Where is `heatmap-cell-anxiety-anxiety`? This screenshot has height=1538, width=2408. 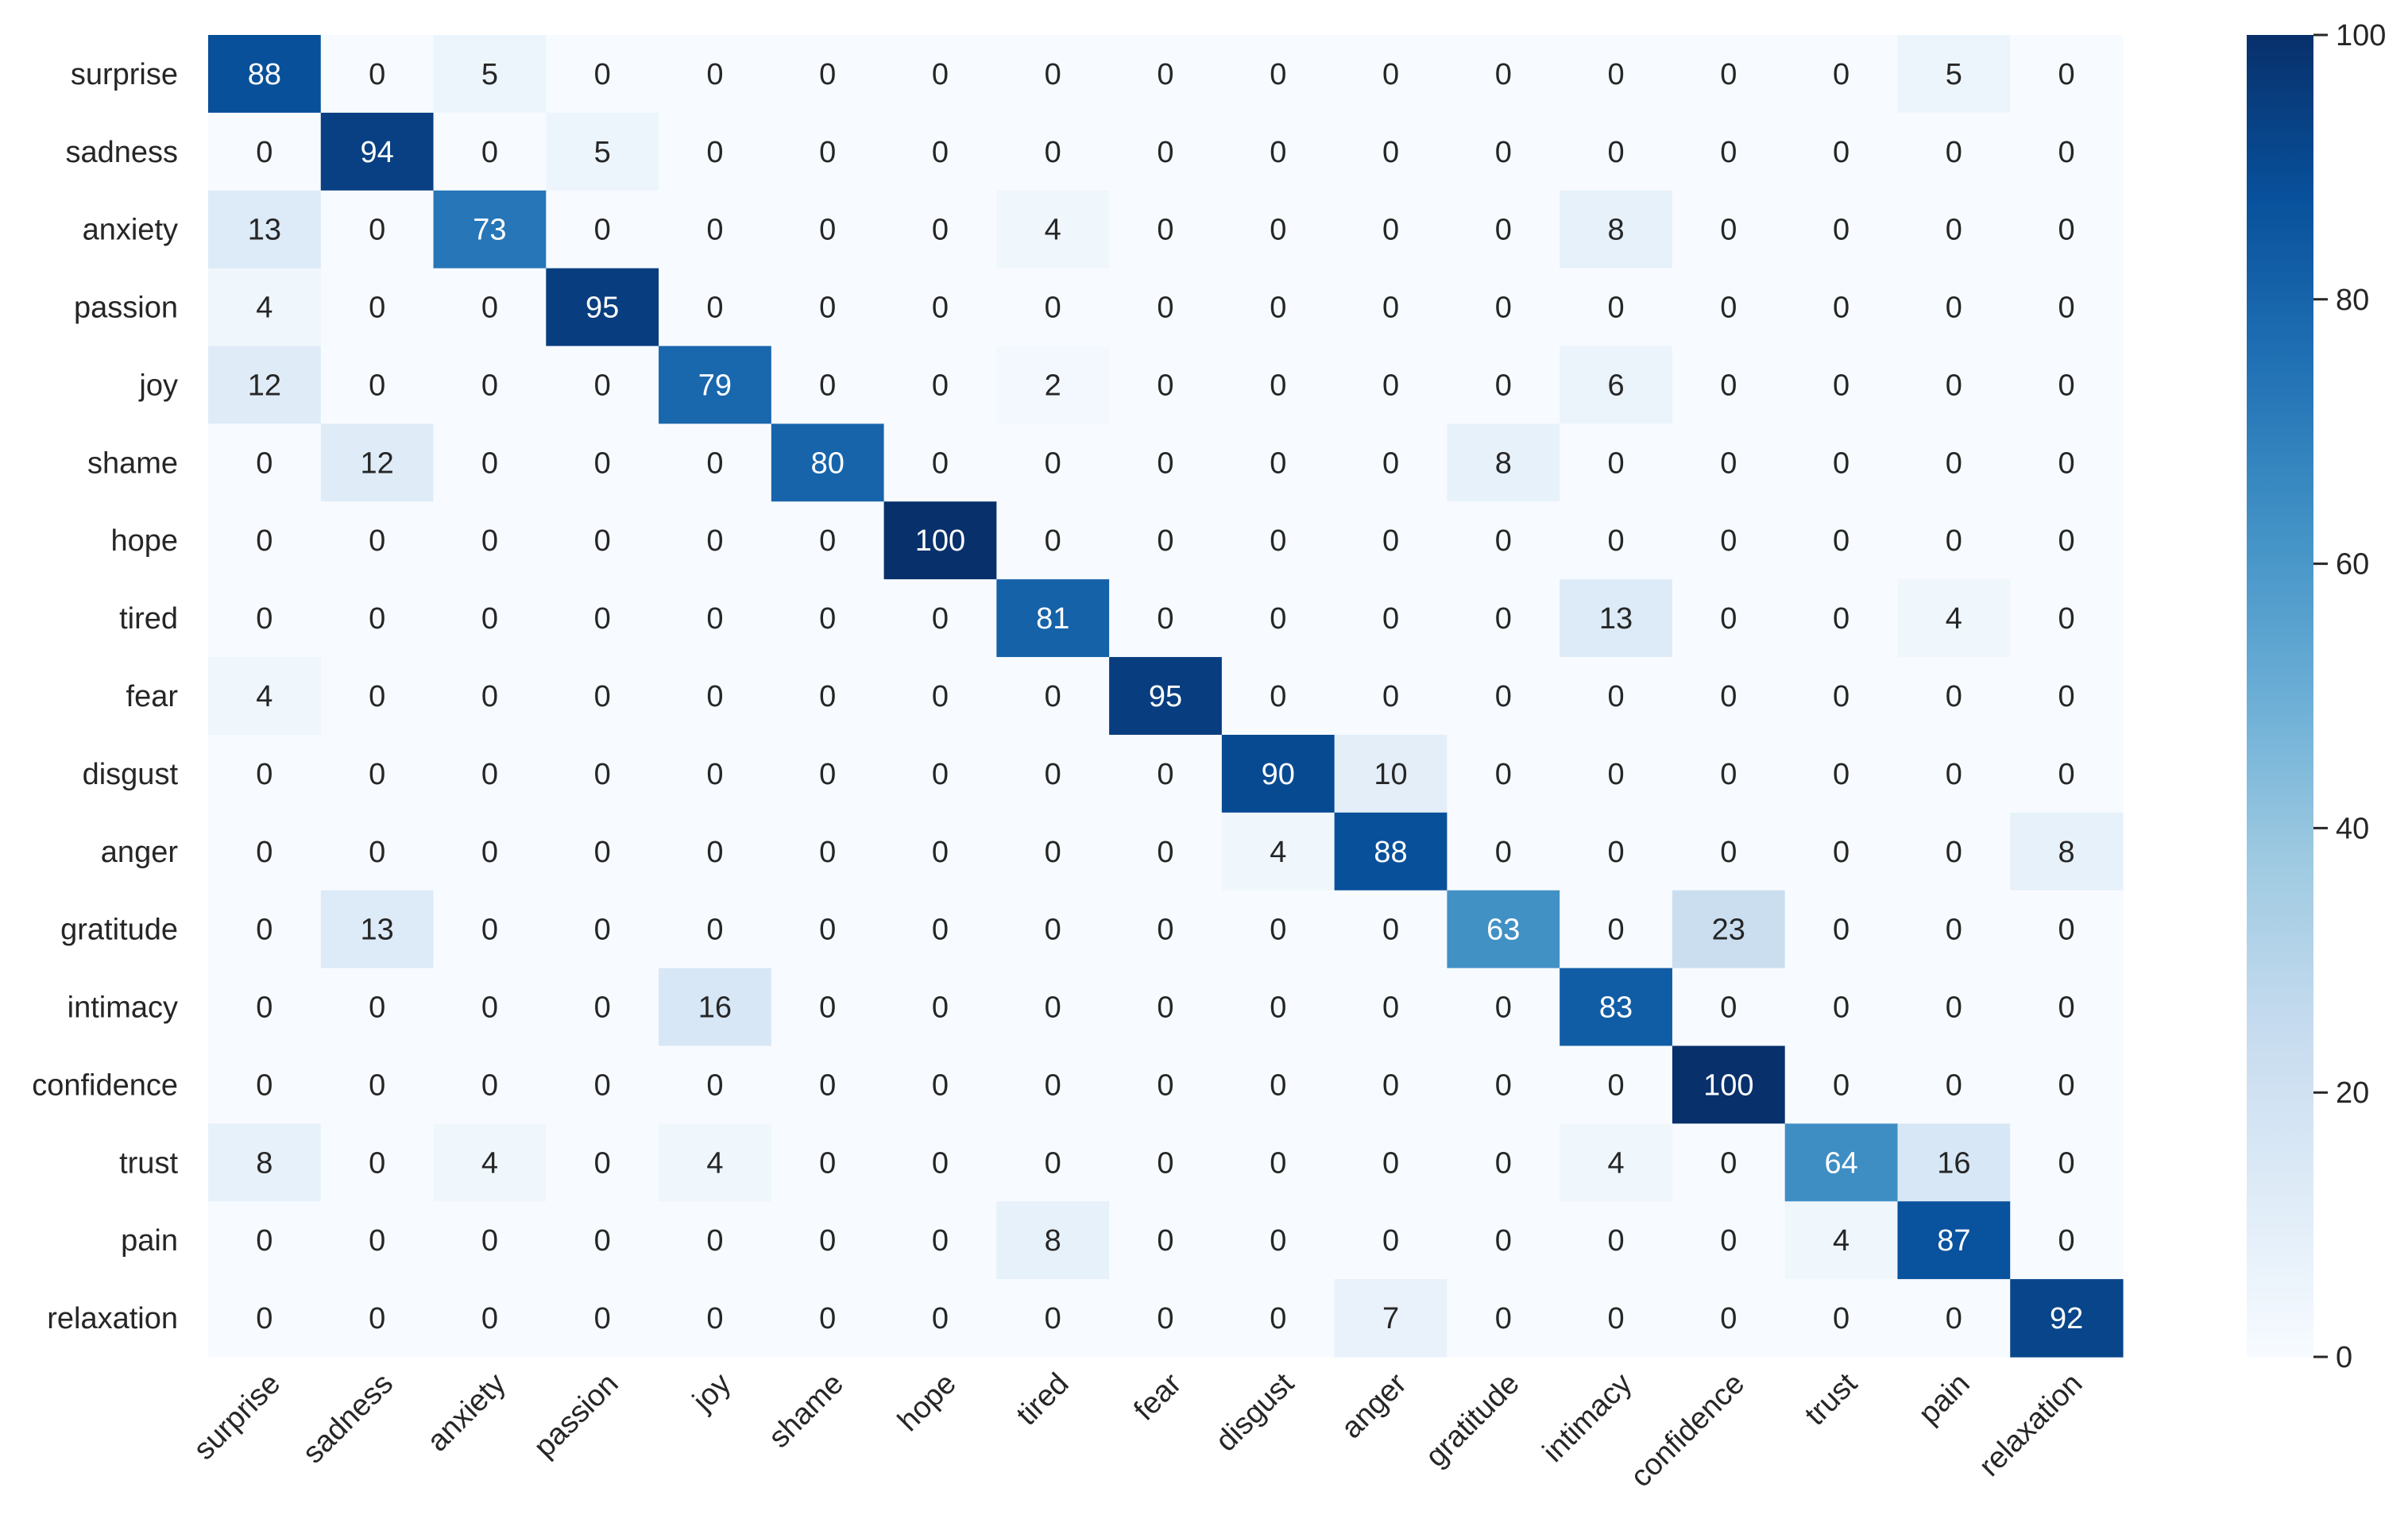
heatmap-cell-anxiety-anxiety is located at coordinates (490, 229).